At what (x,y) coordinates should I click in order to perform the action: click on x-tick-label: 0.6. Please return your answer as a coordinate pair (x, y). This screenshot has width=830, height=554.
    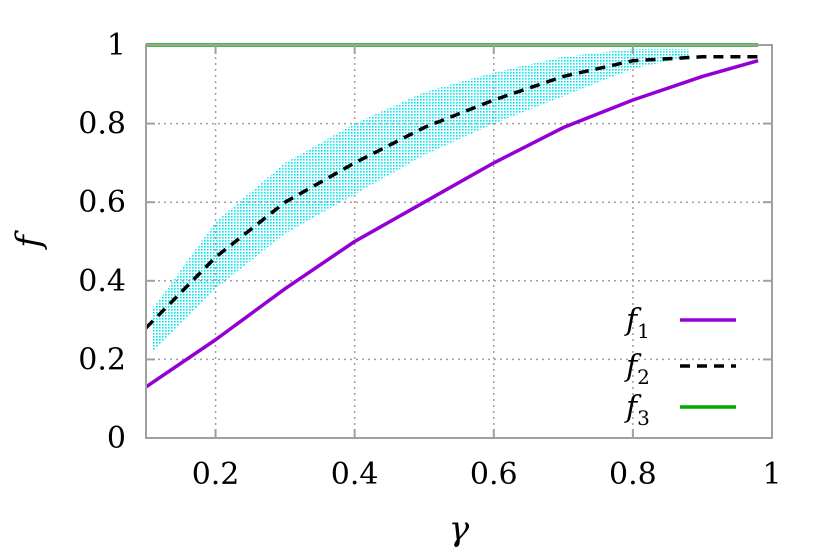
    Looking at the image, I should click on (494, 474).